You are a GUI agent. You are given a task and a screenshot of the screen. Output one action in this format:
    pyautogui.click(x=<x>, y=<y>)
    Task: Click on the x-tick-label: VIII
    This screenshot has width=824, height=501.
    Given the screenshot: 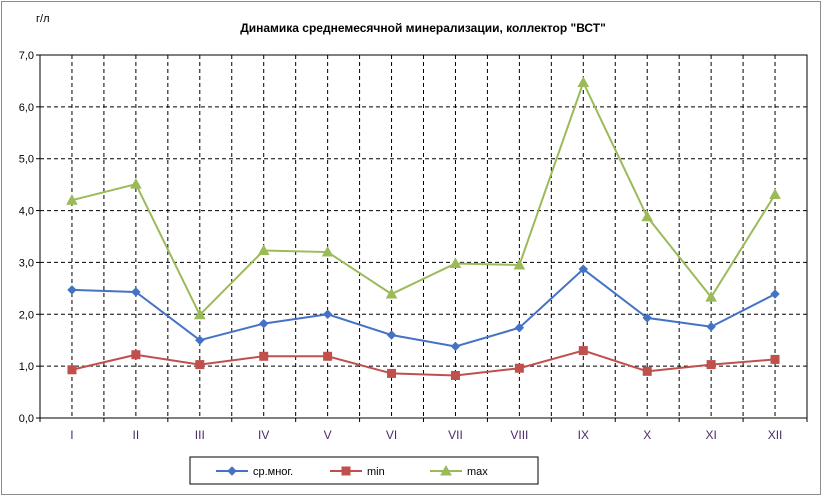 What is the action you would take?
    pyautogui.click(x=519, y=435)
    